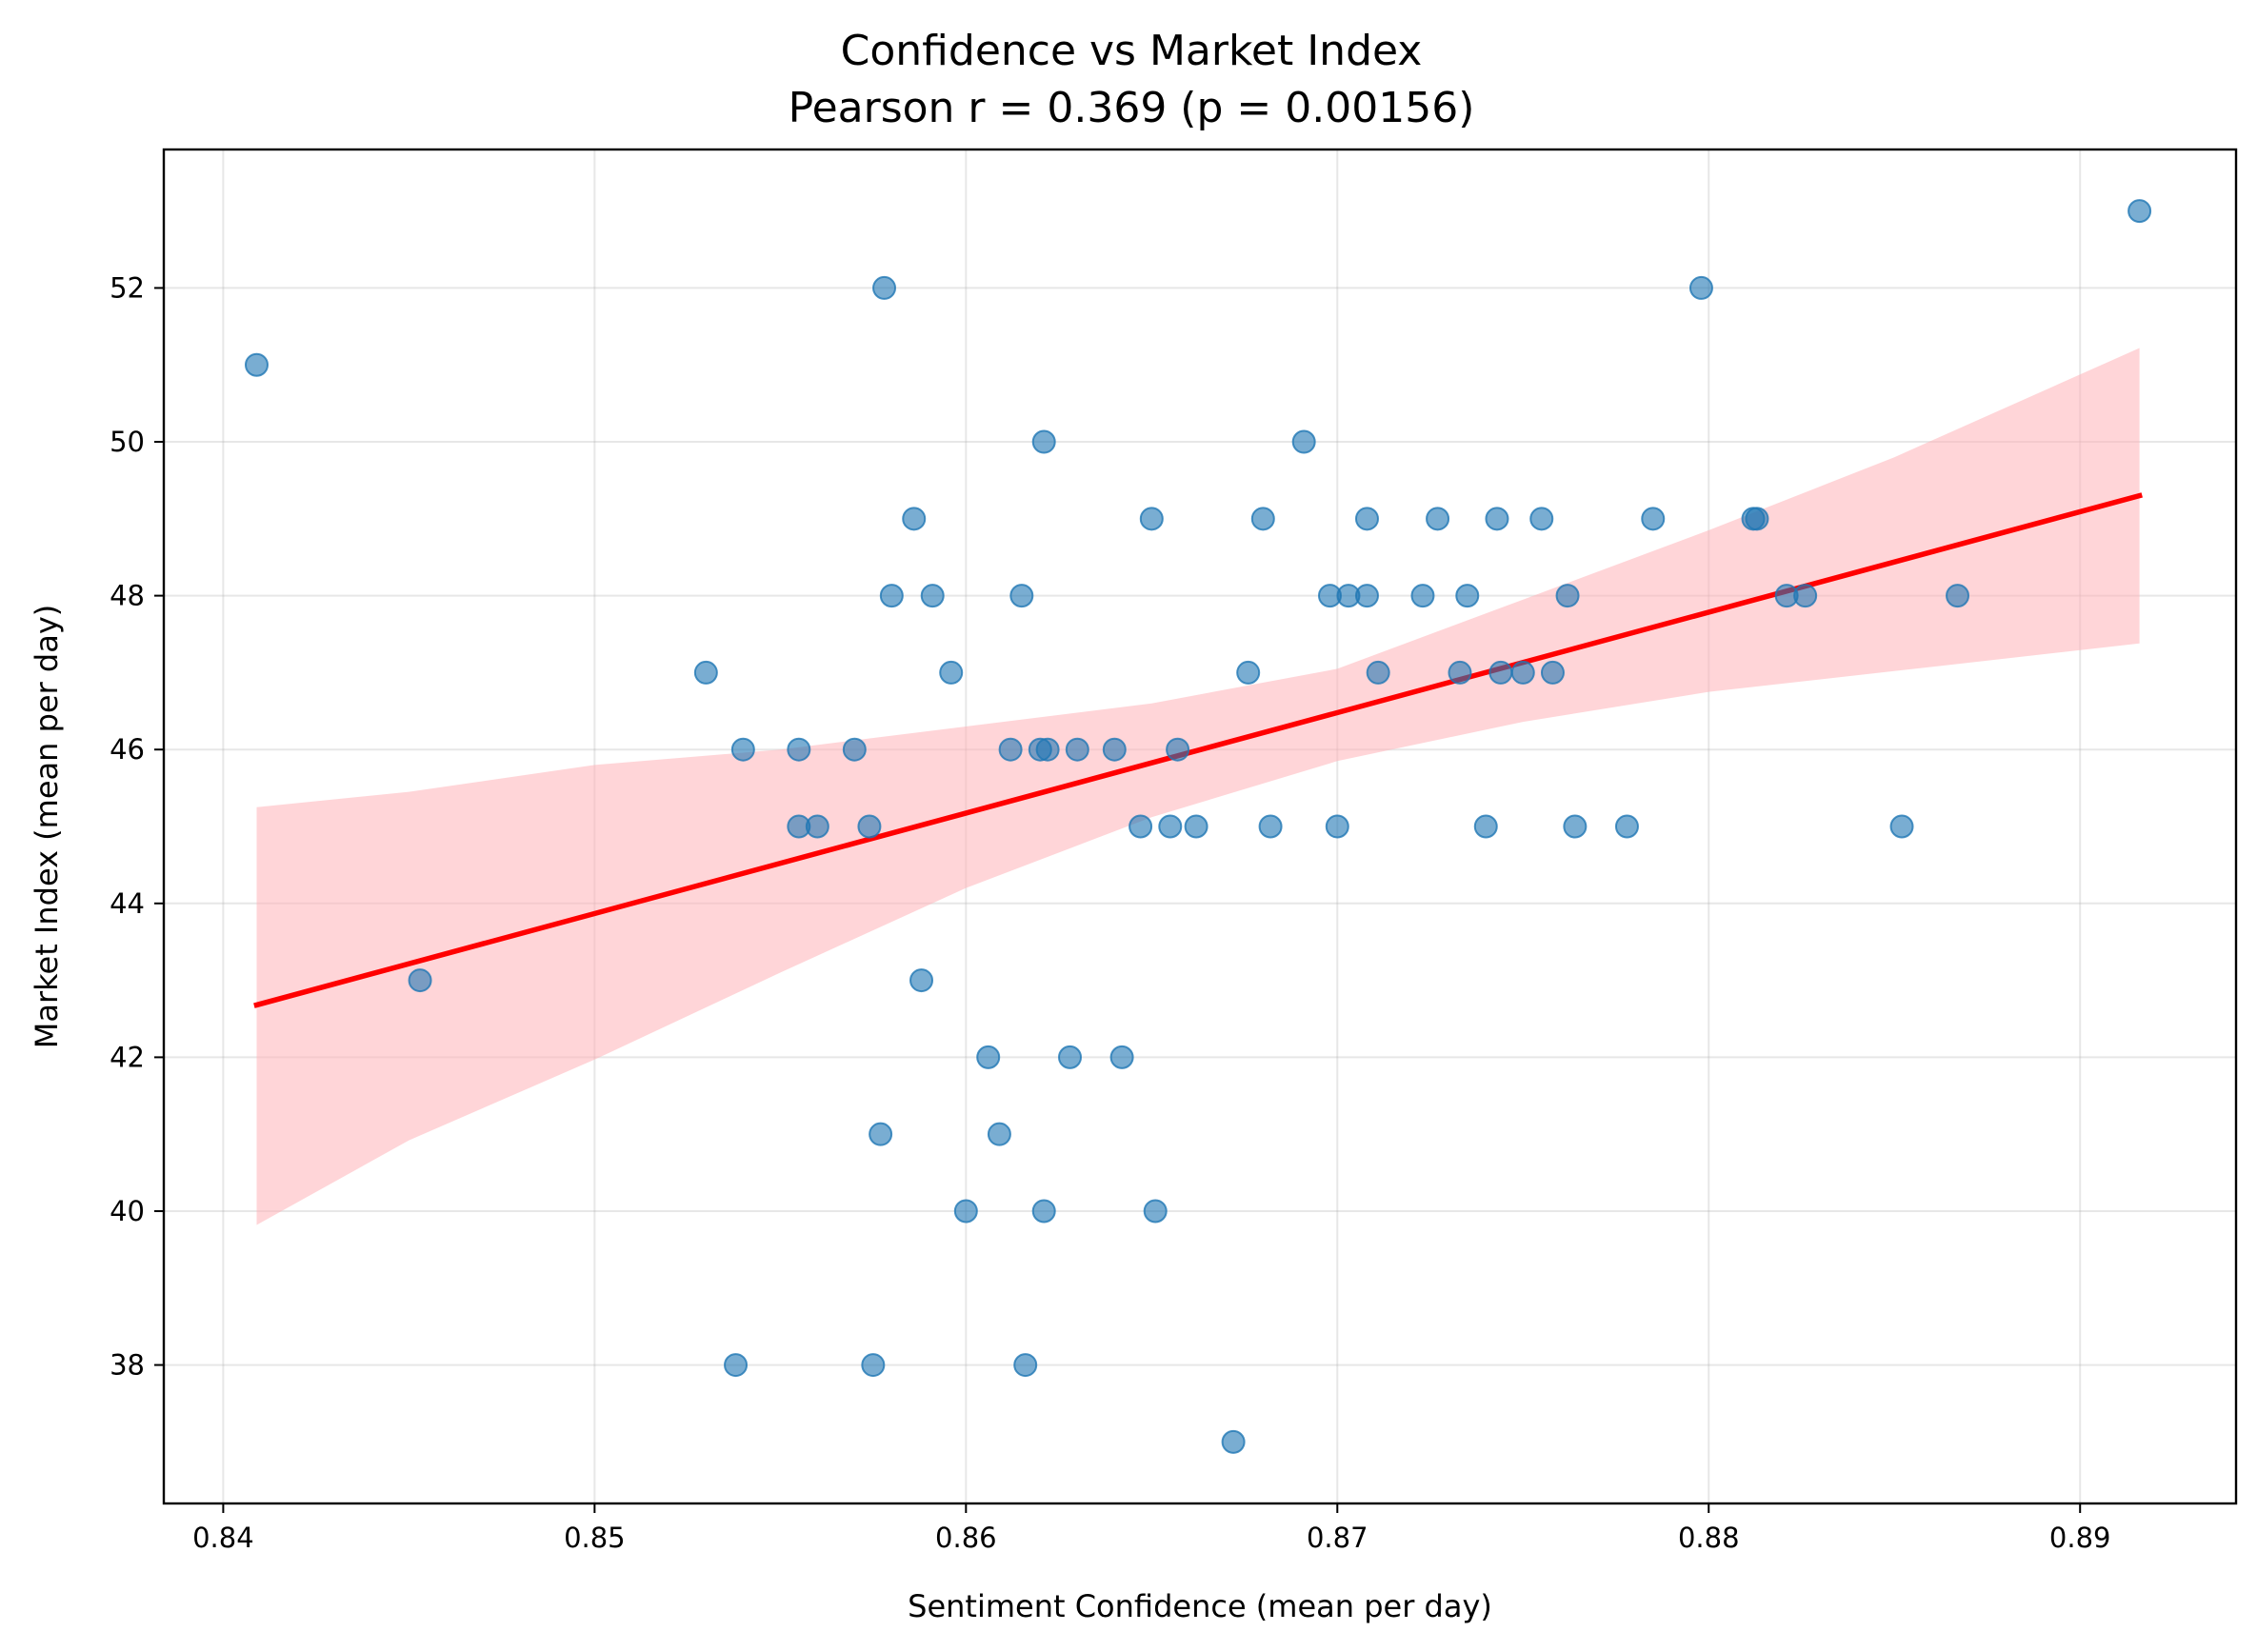 The height and width of the screenshot is (1652, 2257). I want to click on x-tick-label: 0.88, so click(1709, 1538).